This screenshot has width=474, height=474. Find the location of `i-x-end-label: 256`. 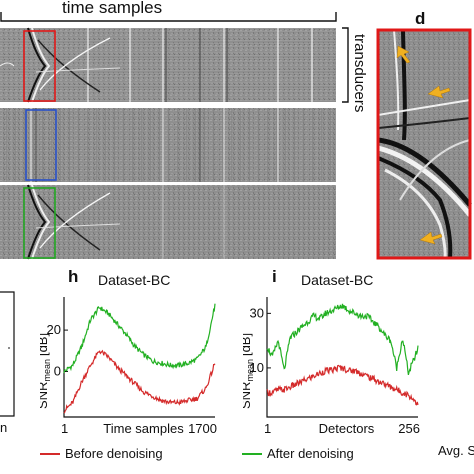

i-x-end-label: 256 is located at coordinates (409, 428).